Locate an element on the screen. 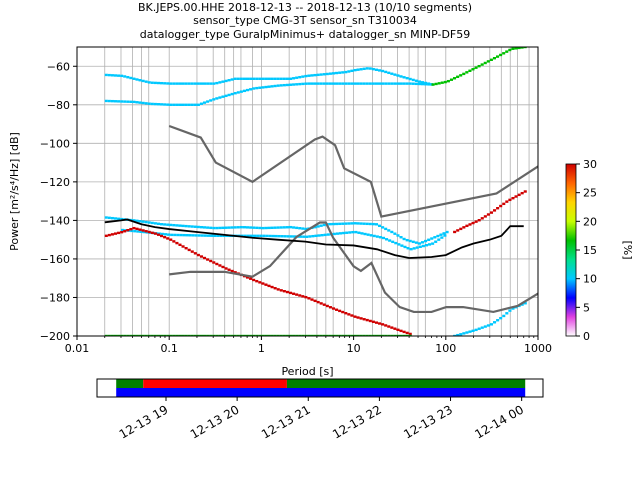 Image resolution: width=640 pixels, height=480 pixels. y-tick-label: −200 is located at coordinates (55, 336).